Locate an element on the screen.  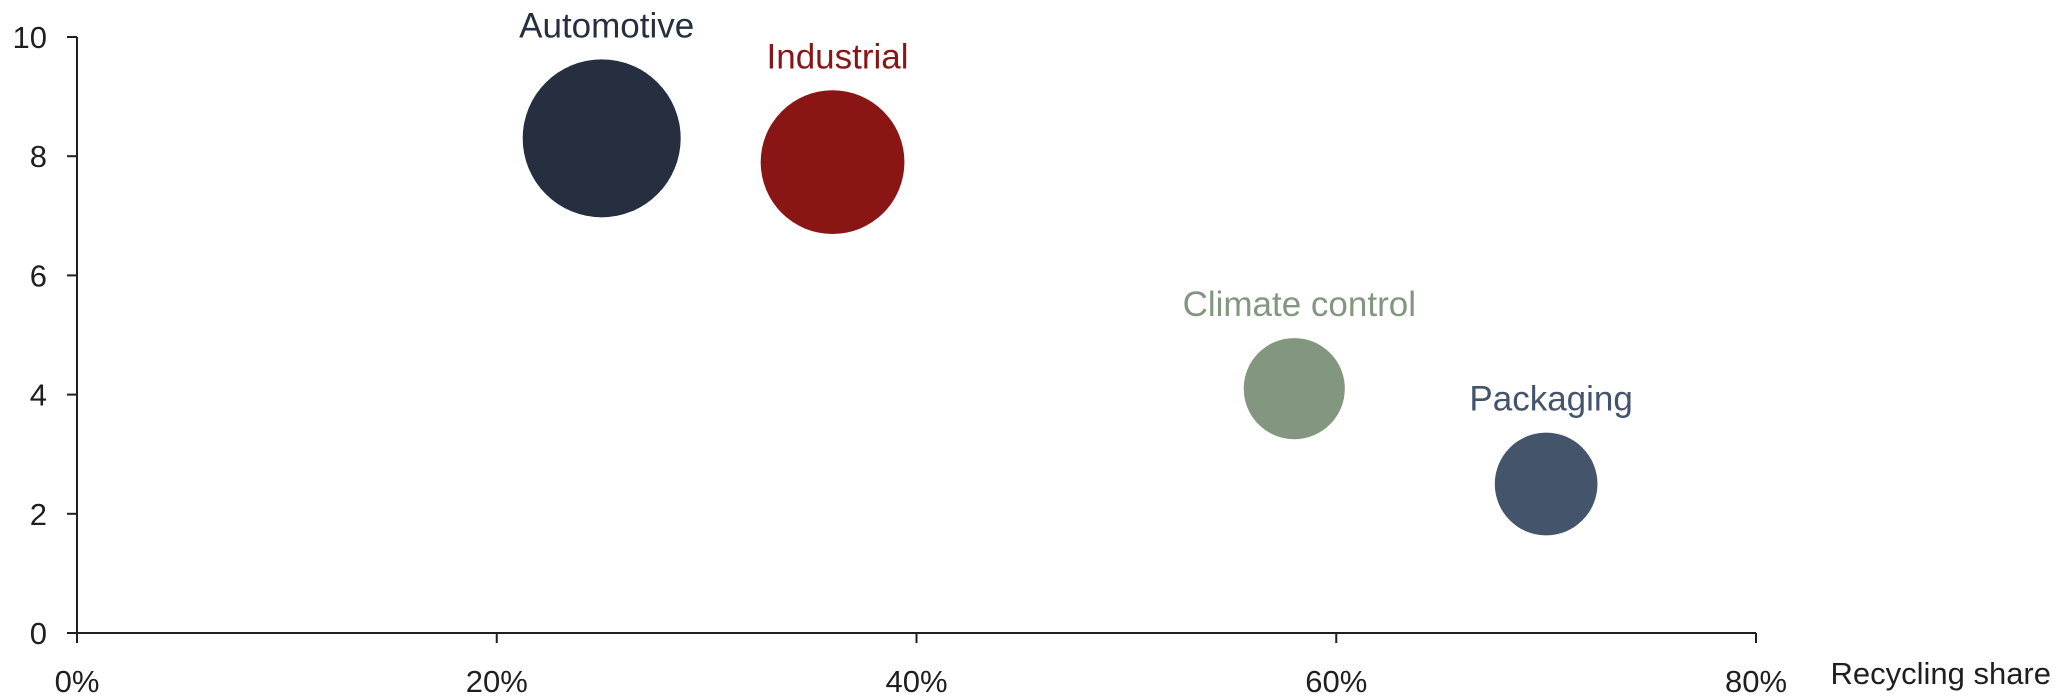
y-axis-ticks: 0 2 4 6 8 10 is located at coordinates (45, 335).